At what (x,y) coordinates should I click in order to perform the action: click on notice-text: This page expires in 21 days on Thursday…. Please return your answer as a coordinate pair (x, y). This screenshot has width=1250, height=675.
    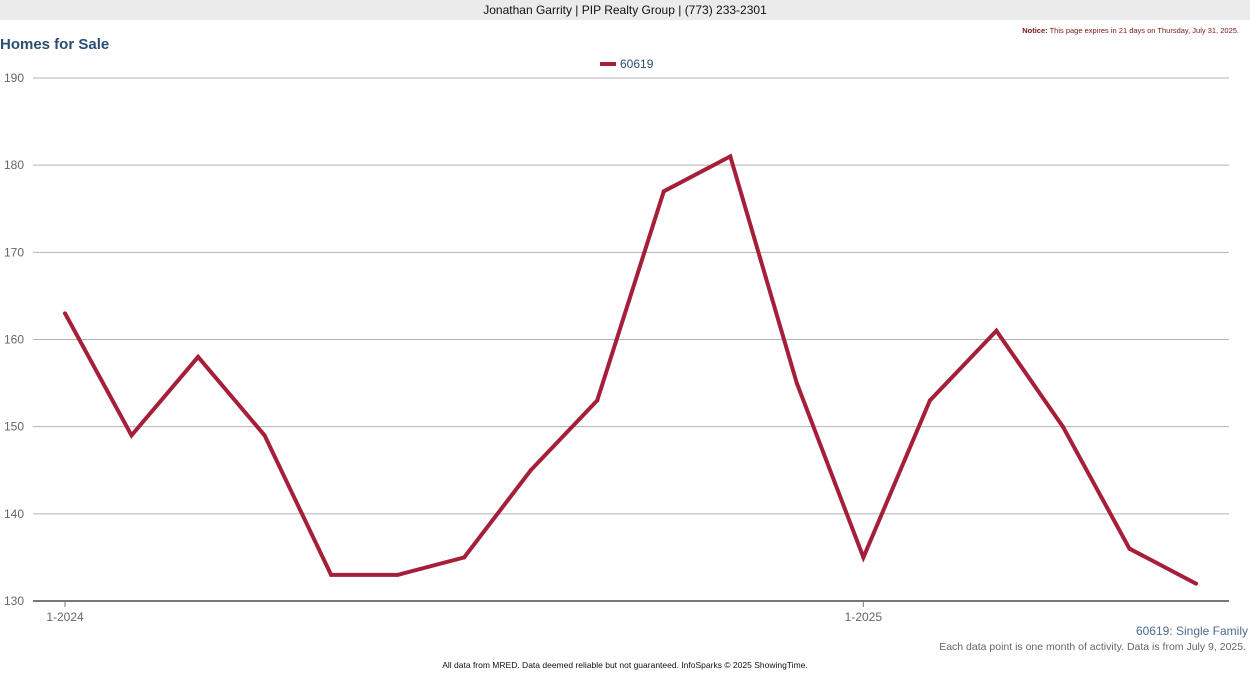
    Looking at the image, I should click on (1144, 30).